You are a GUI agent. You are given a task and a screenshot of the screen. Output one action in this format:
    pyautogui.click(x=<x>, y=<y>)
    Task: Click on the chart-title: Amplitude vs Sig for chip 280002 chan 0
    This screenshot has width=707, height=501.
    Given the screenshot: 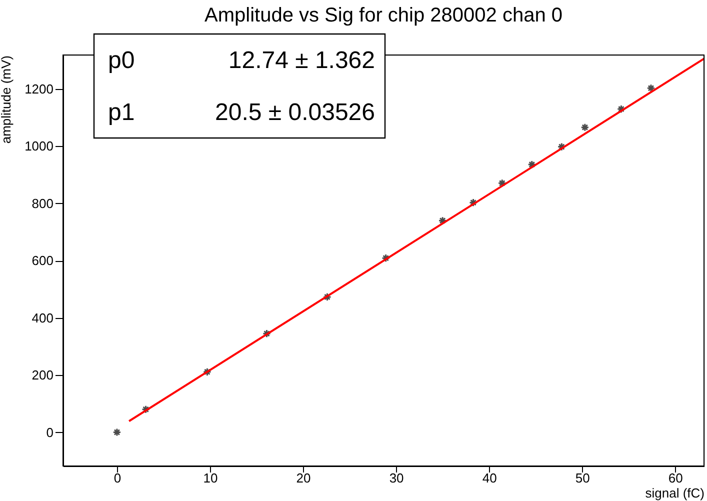 What is the action you would take?
    pyautogui.click(x=383, y=15)
    